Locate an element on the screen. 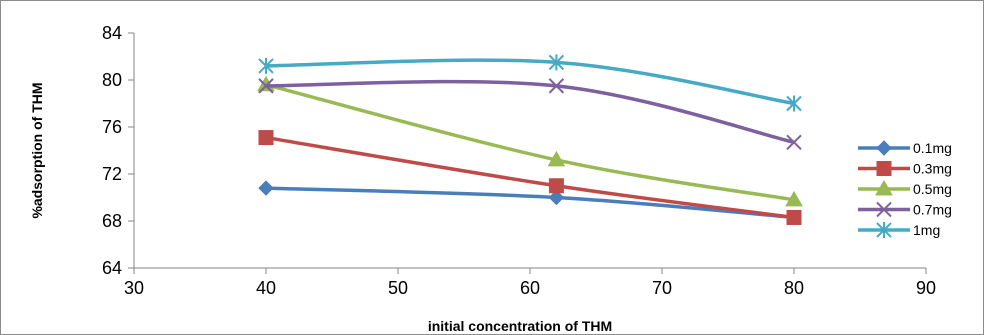  x-tick-label: 30 is located at coordinates (134, 288).